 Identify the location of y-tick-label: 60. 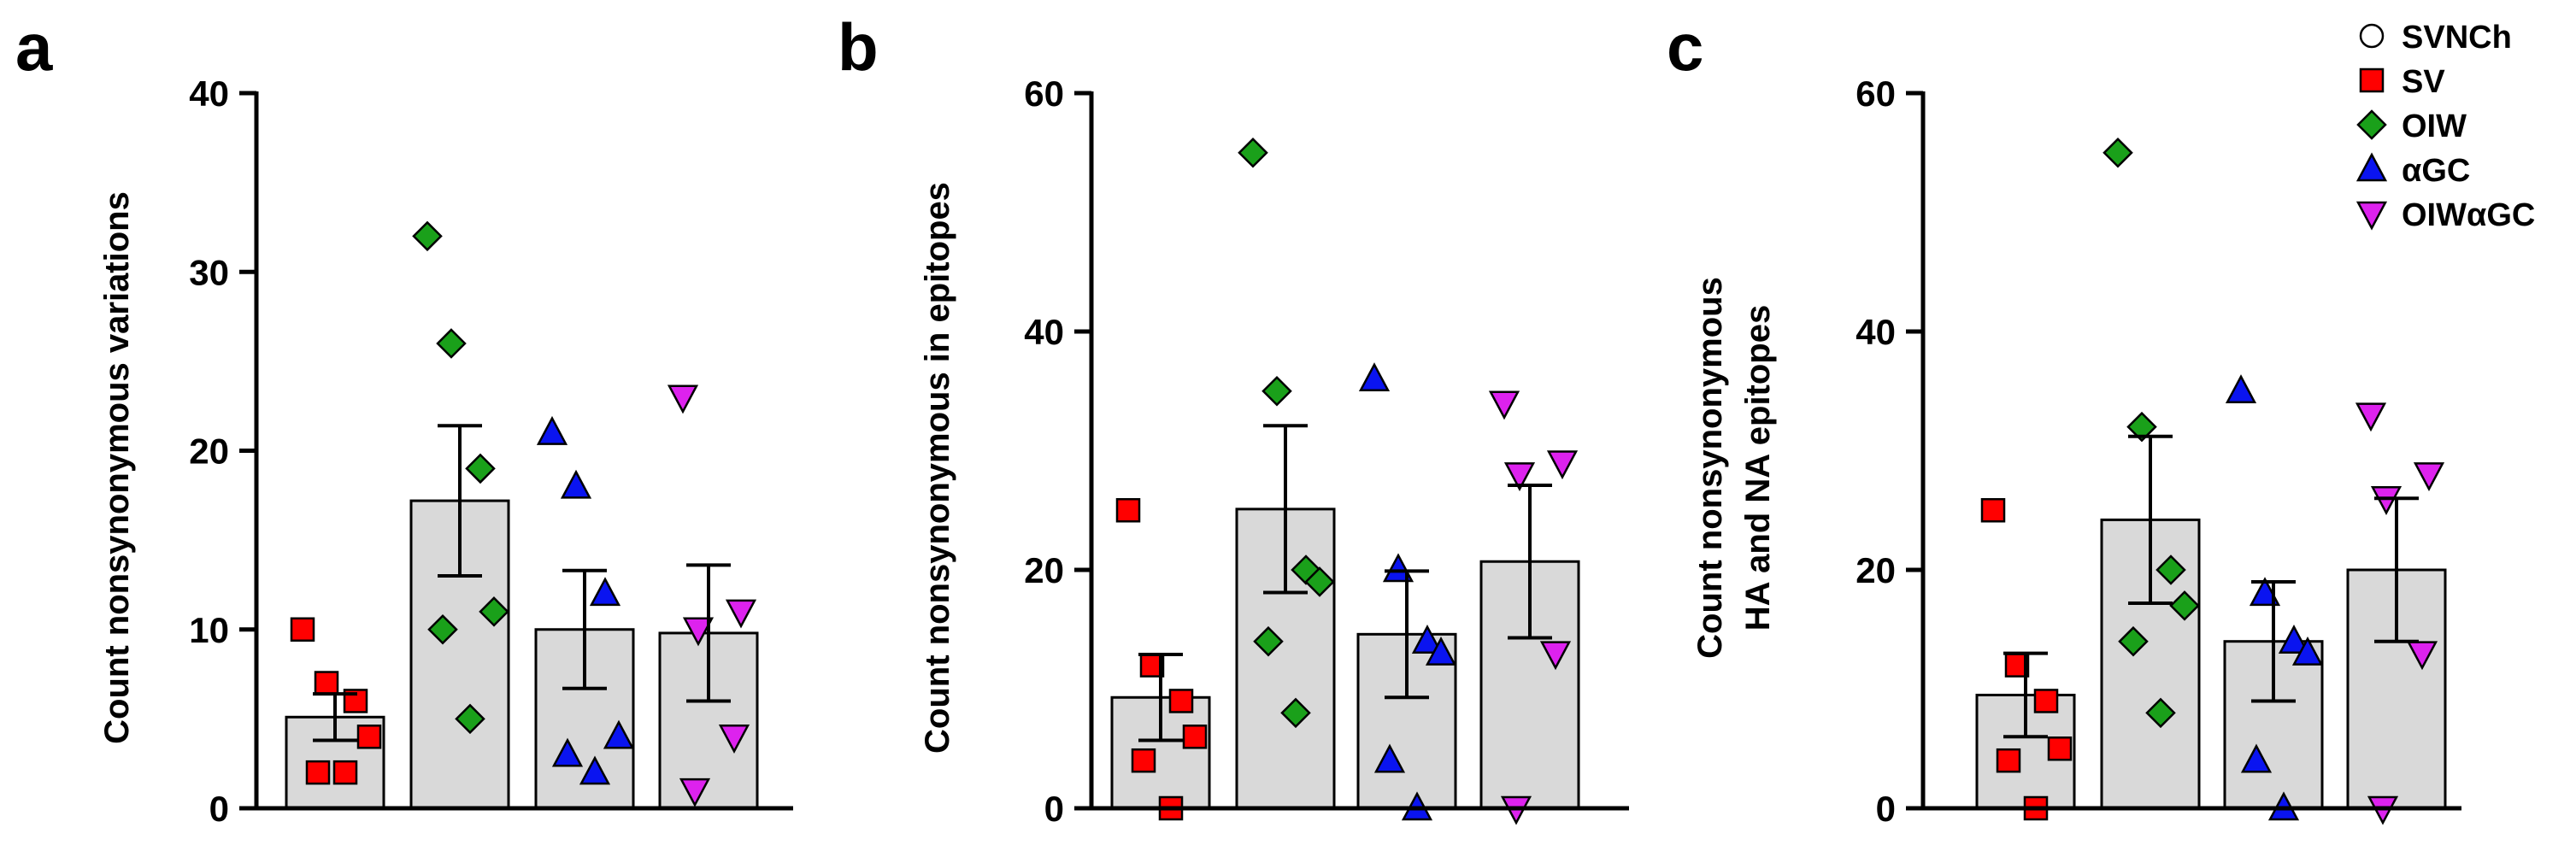
(1044, 93).